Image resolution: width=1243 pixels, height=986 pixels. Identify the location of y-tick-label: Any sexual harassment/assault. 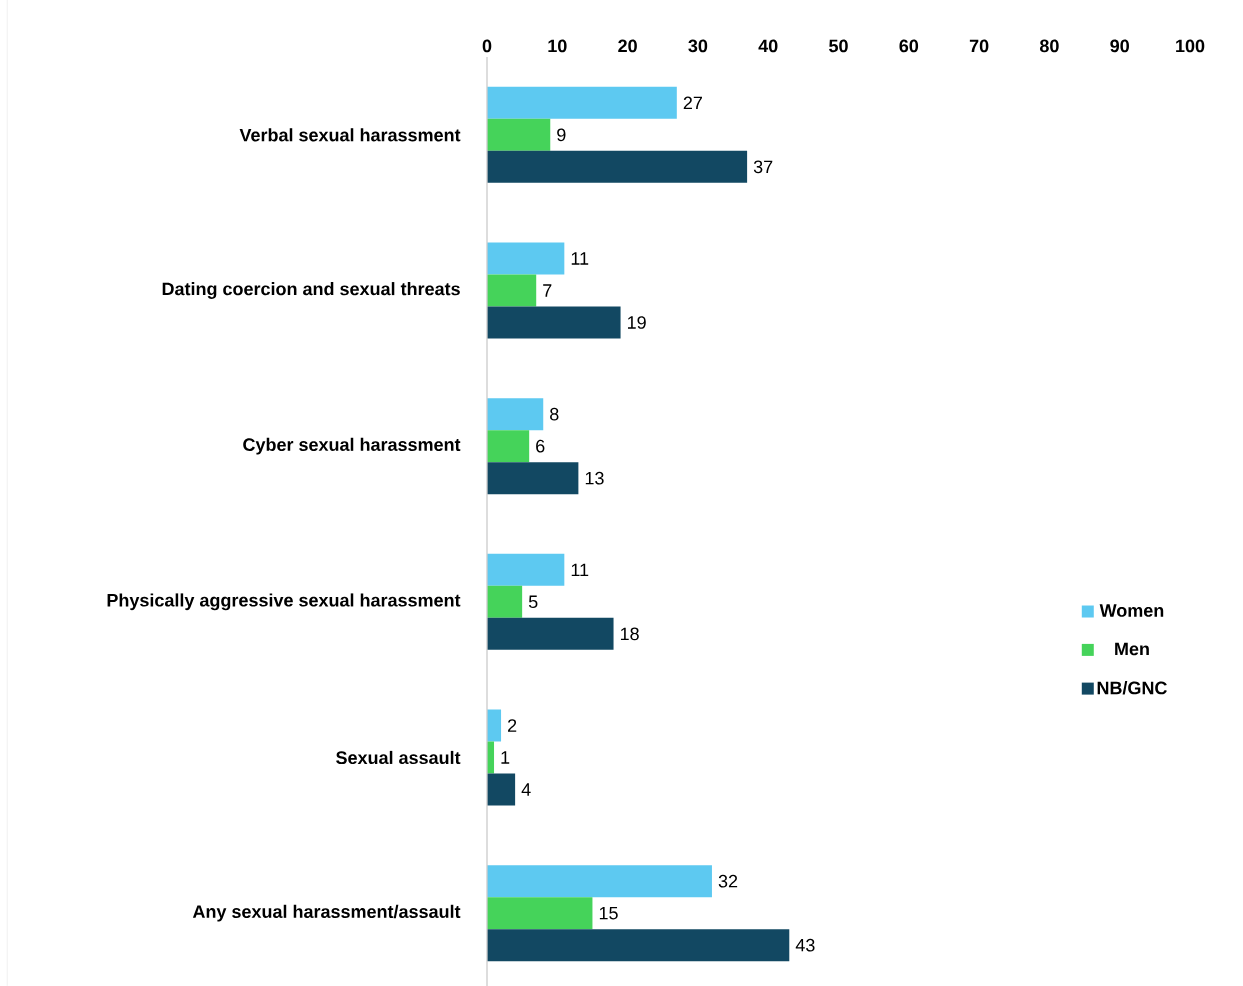
(326, 913).